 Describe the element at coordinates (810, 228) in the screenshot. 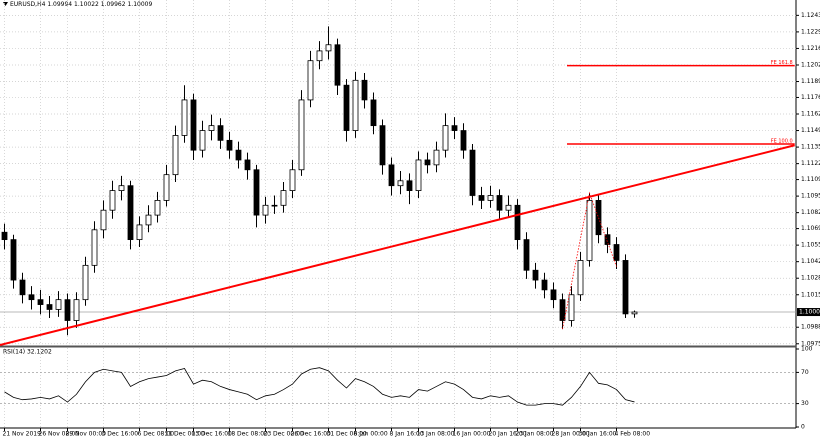

I see `y-tick-label: 1.10690` at that location.